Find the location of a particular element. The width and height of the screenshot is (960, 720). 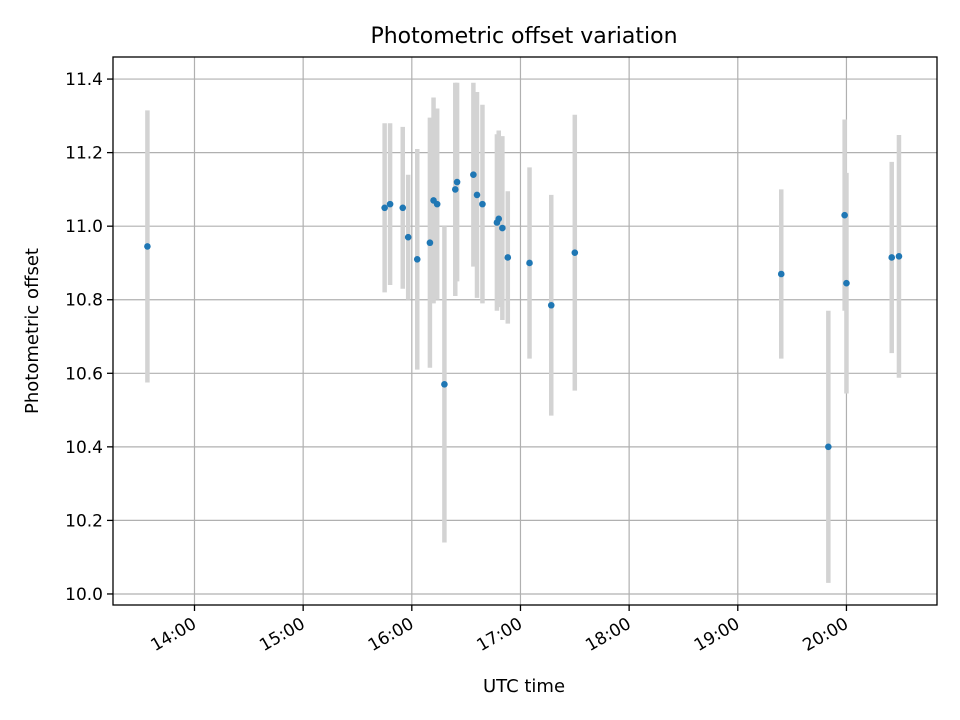

y-tick-label: 10.2 is located at coordinates (84, 521).